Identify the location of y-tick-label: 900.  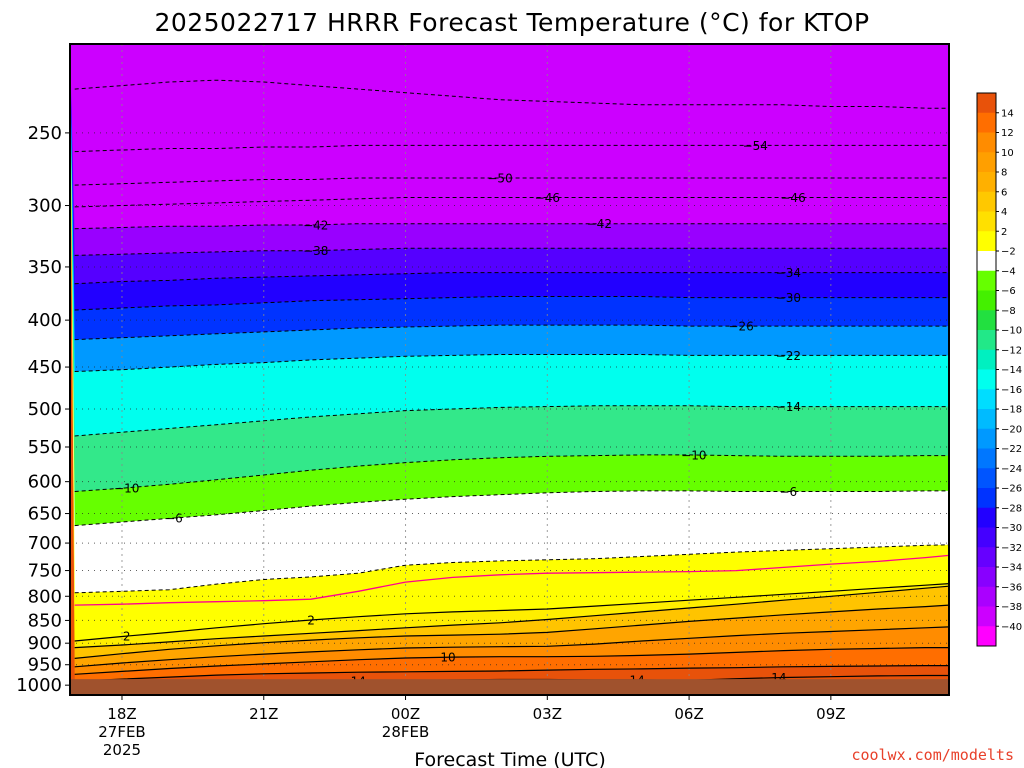
(45, 643).